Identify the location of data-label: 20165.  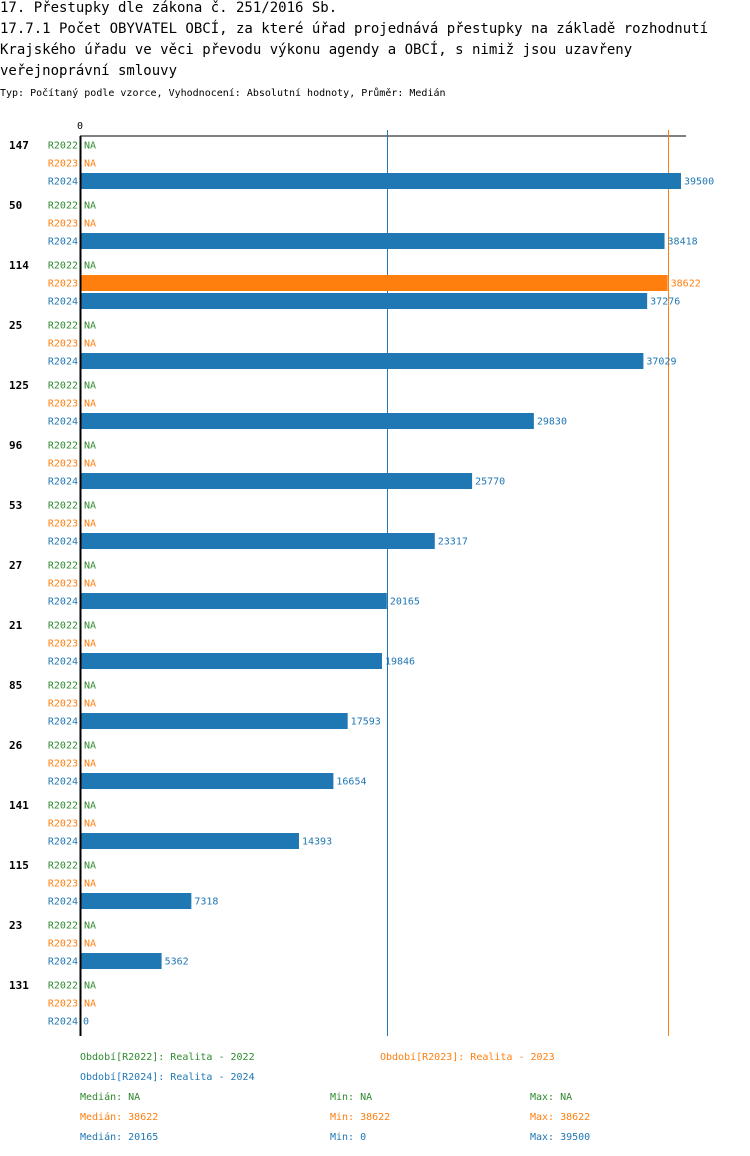
(405, 602).